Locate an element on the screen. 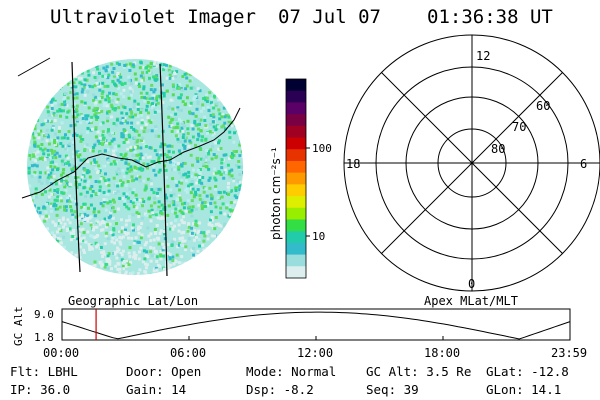 The image size is (600, 400). terminator-line is located at coordinates (131, 153).